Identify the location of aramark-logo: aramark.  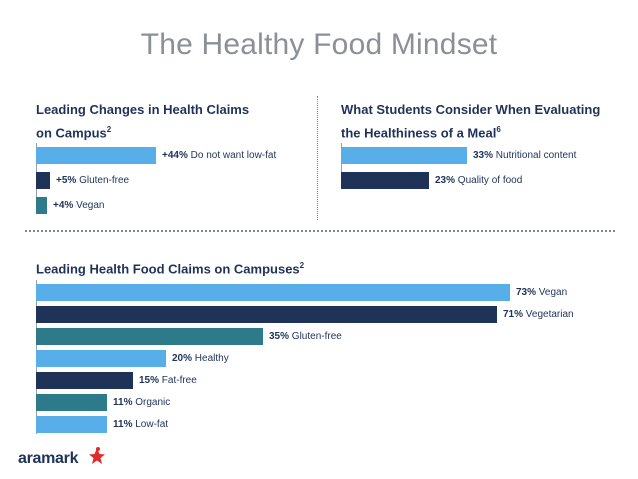
(62, 458).